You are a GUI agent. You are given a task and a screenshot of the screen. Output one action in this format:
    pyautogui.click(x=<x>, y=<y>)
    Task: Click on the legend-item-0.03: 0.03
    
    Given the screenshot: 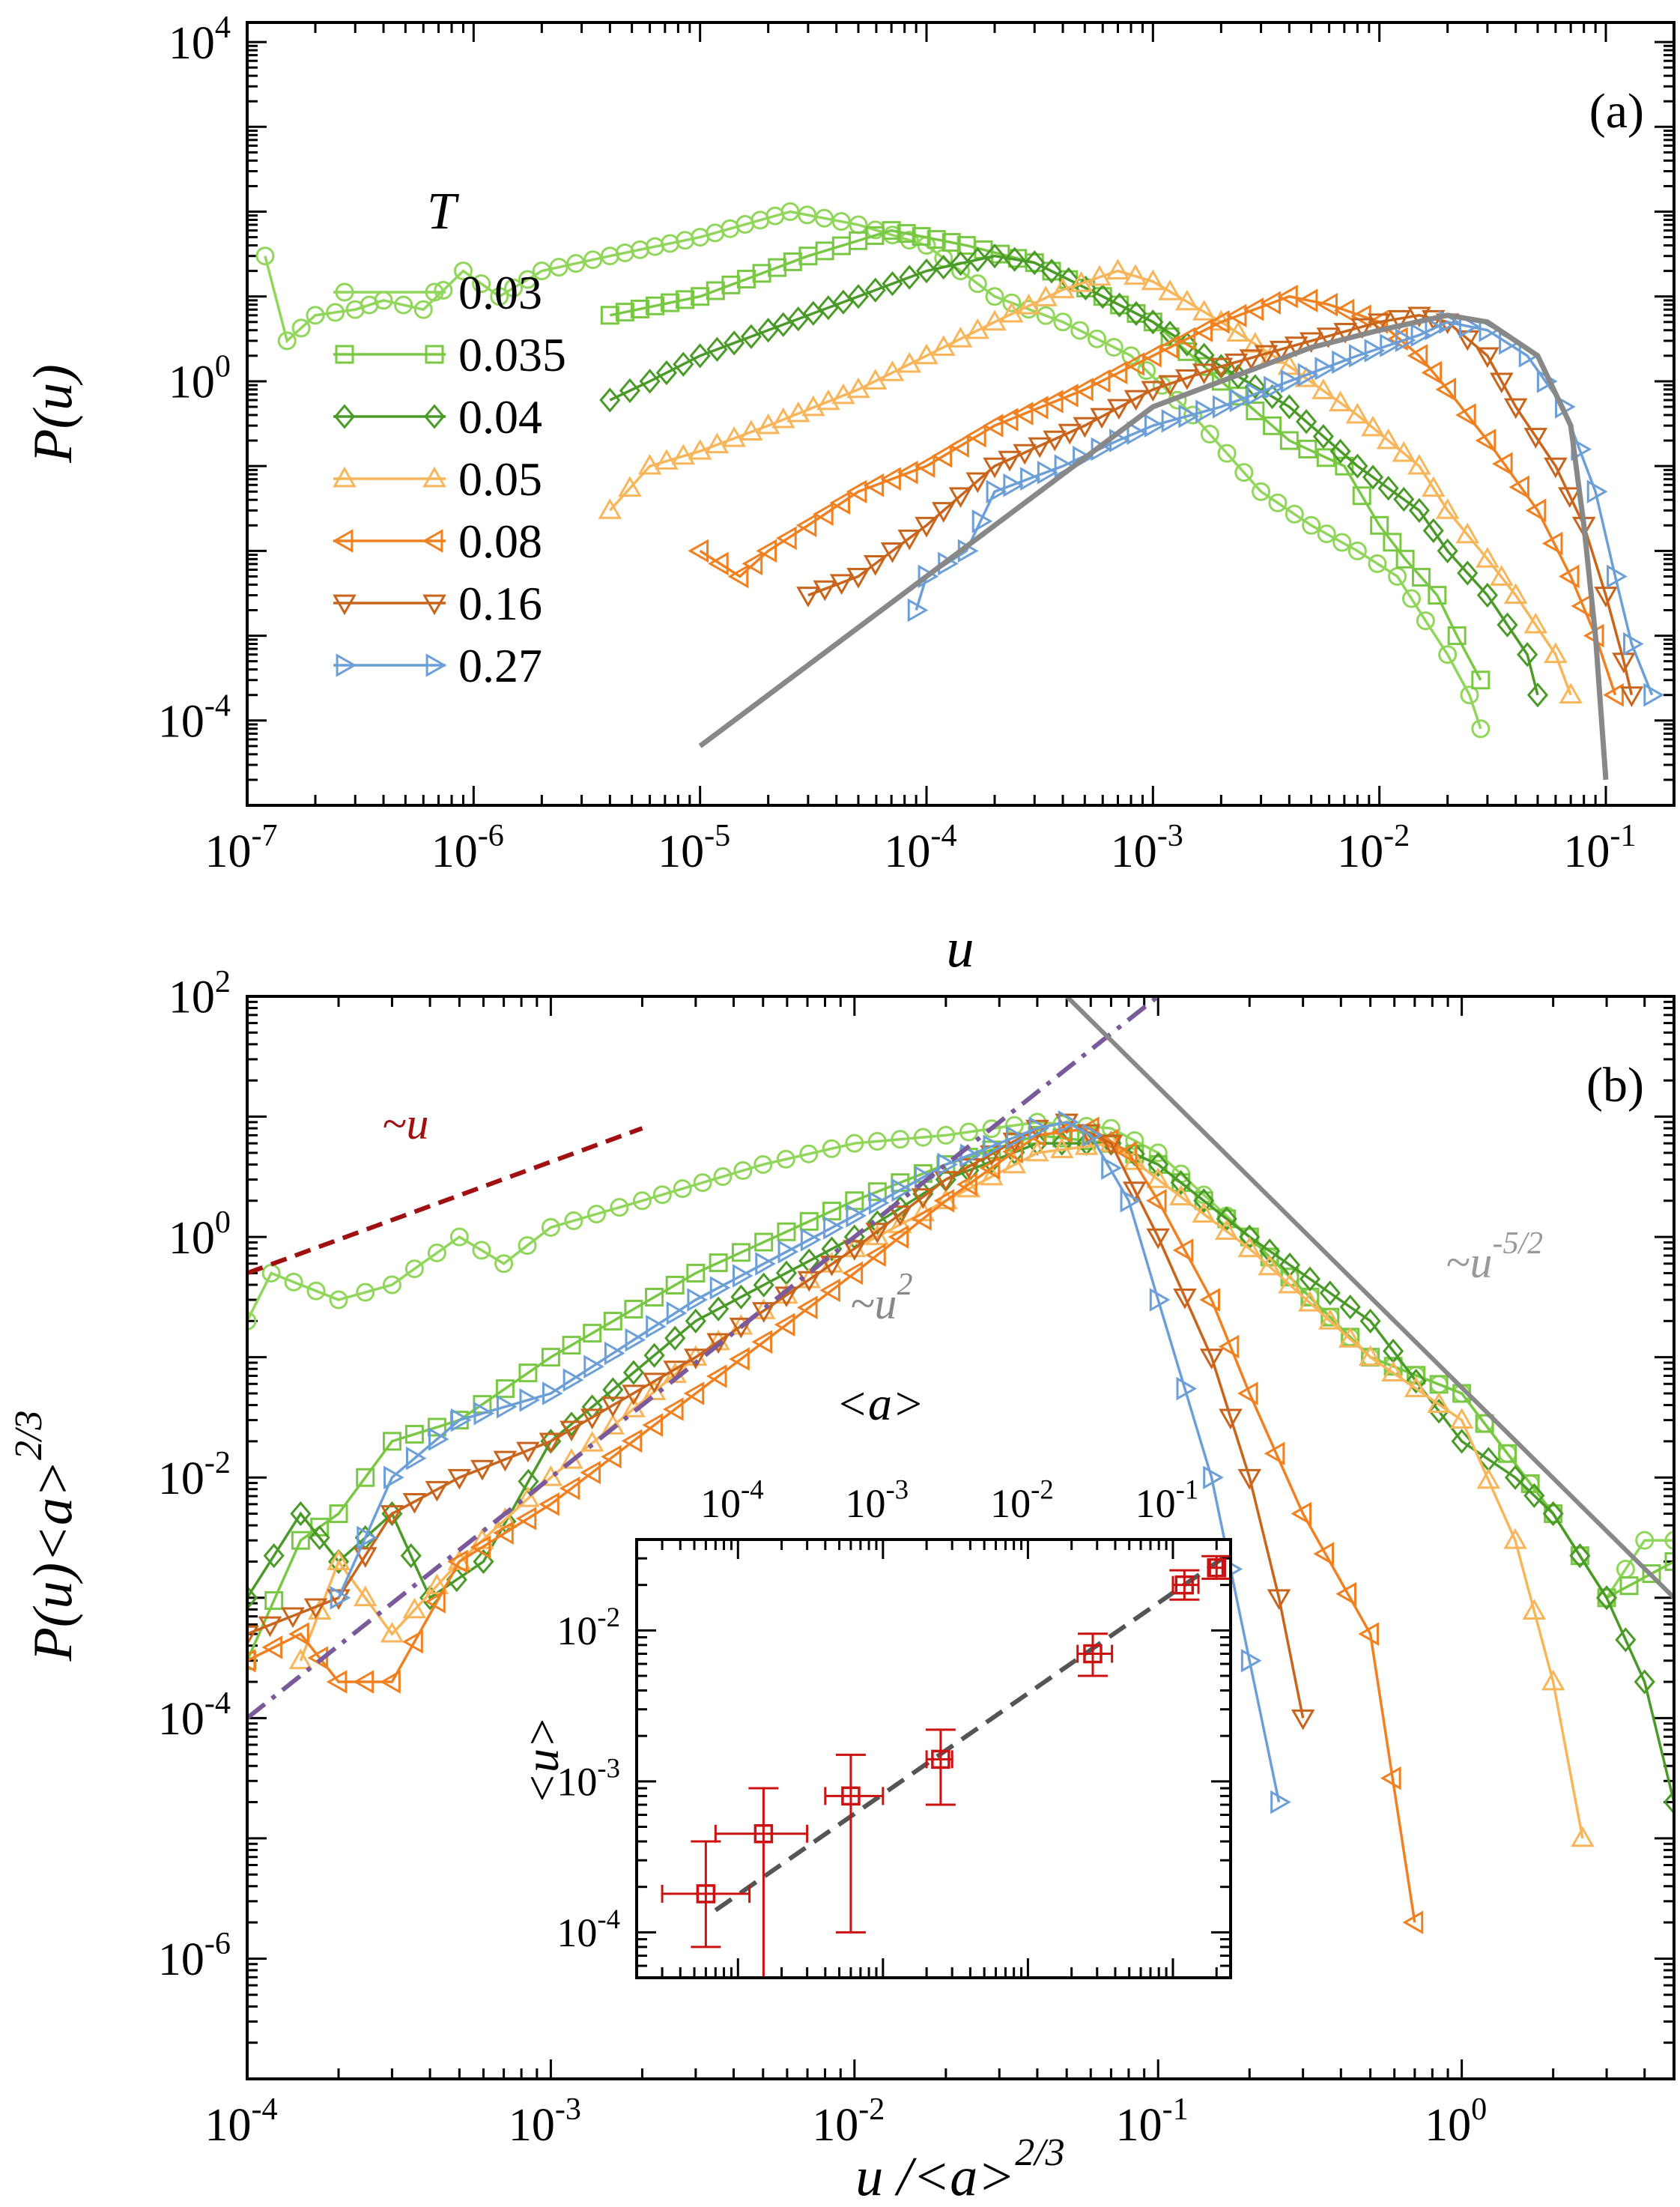 What is the action you would take?
    pyautogui.click(x=437, y=292)
    